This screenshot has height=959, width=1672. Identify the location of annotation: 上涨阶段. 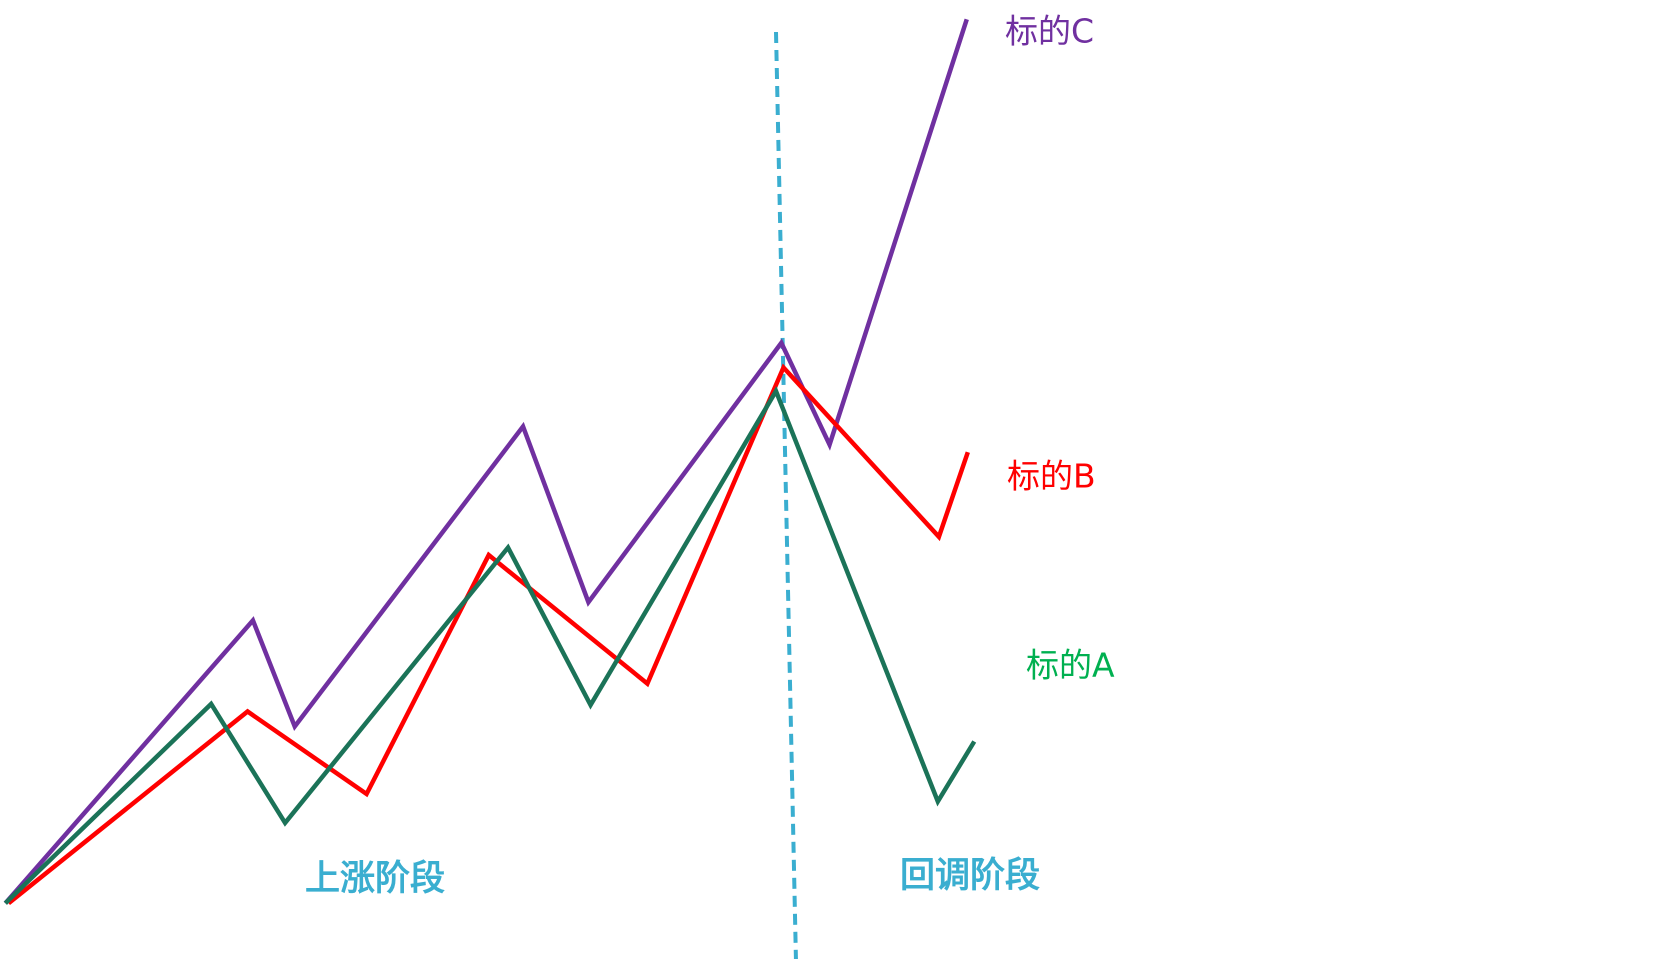
(375, 878).